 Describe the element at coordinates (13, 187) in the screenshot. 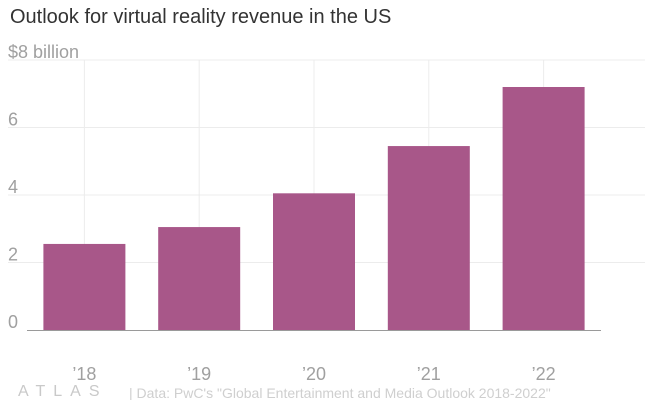

I see `y-tick-label: 4` at that location.